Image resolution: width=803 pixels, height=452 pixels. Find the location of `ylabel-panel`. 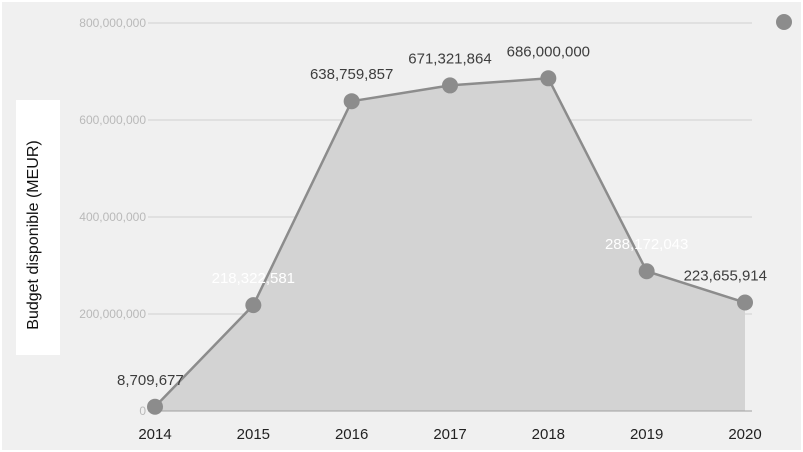

ylabel-panel is located at coordinates (38, 227).